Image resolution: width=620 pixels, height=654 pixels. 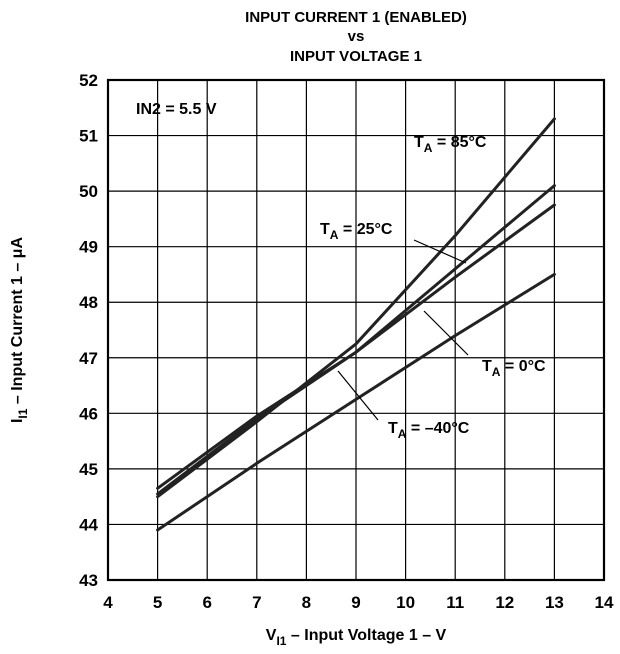 I want to click on x-tick-label: 8, so click(x=306, y=602).